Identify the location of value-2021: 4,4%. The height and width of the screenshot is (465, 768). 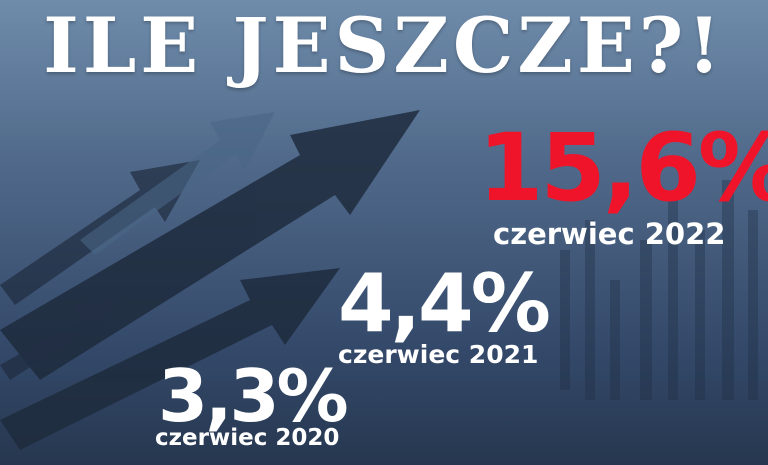
(444, 303).